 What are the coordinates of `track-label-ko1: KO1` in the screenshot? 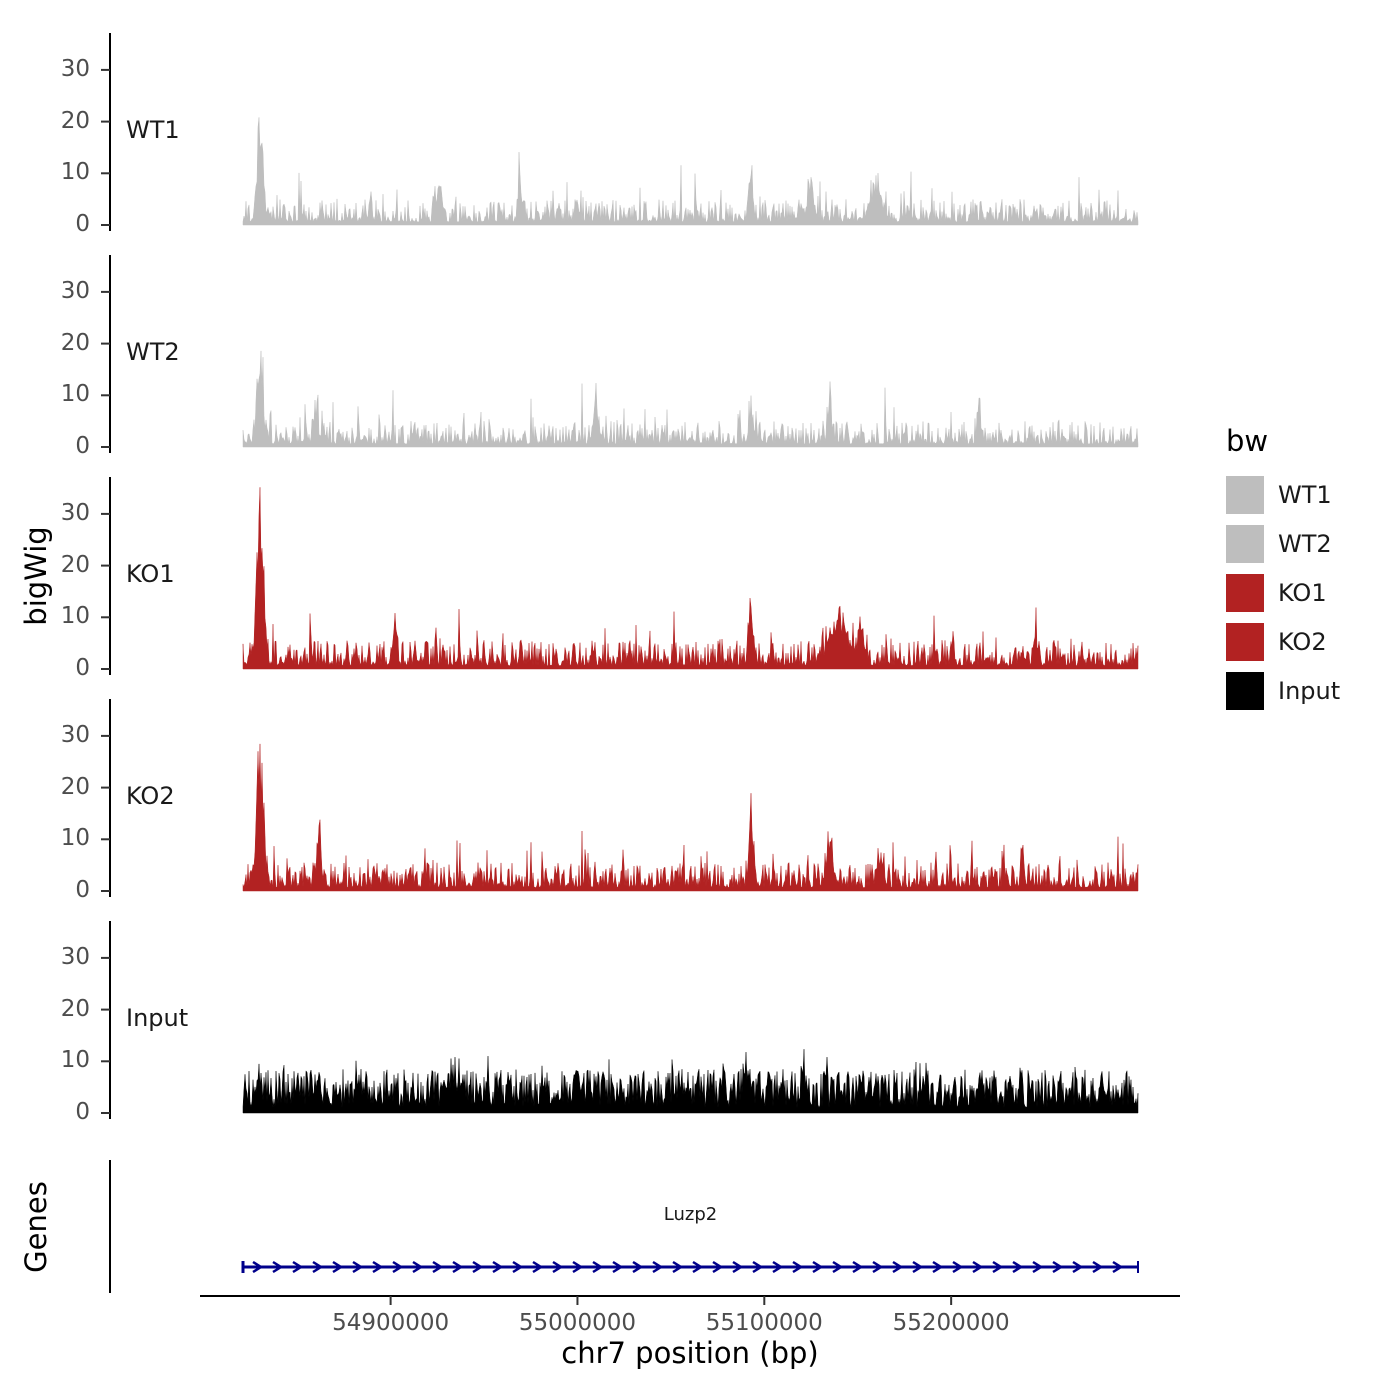 It's located at (150, 574).